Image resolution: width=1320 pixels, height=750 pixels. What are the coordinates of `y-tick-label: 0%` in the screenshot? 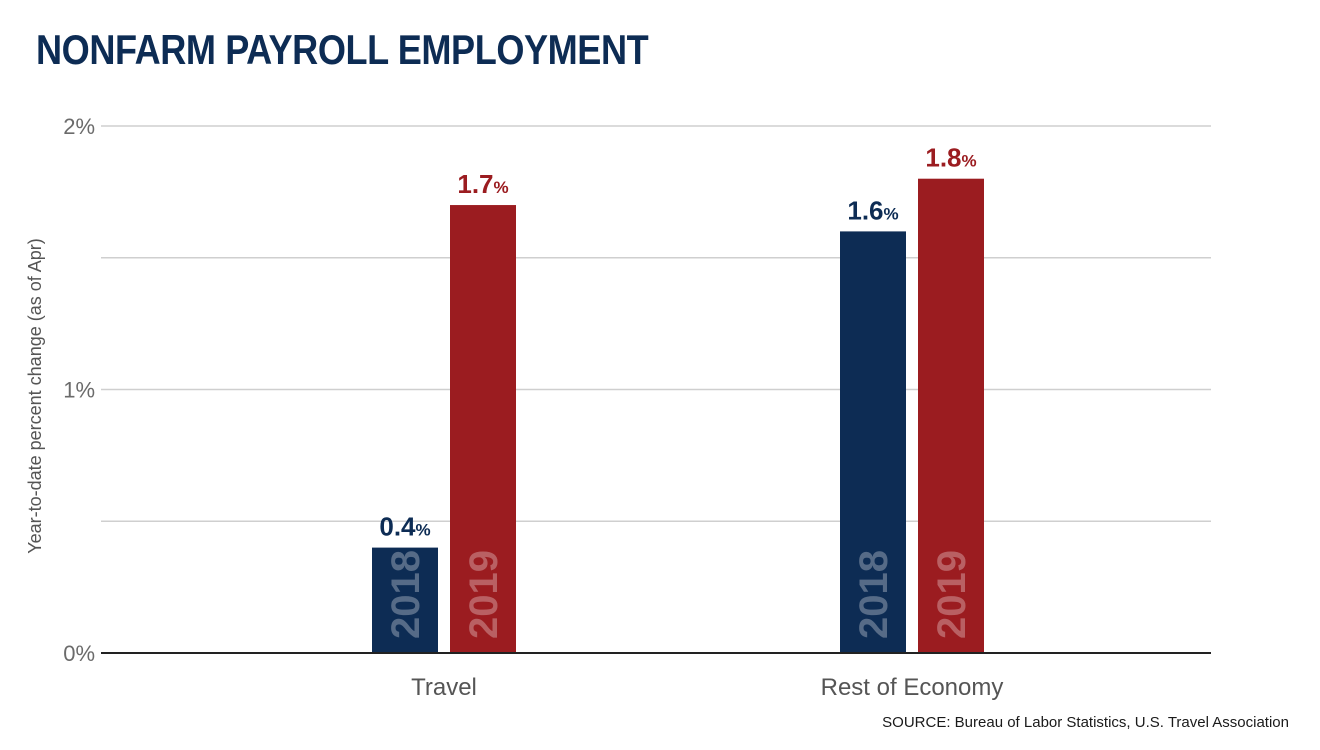 It's located at (79, 653).